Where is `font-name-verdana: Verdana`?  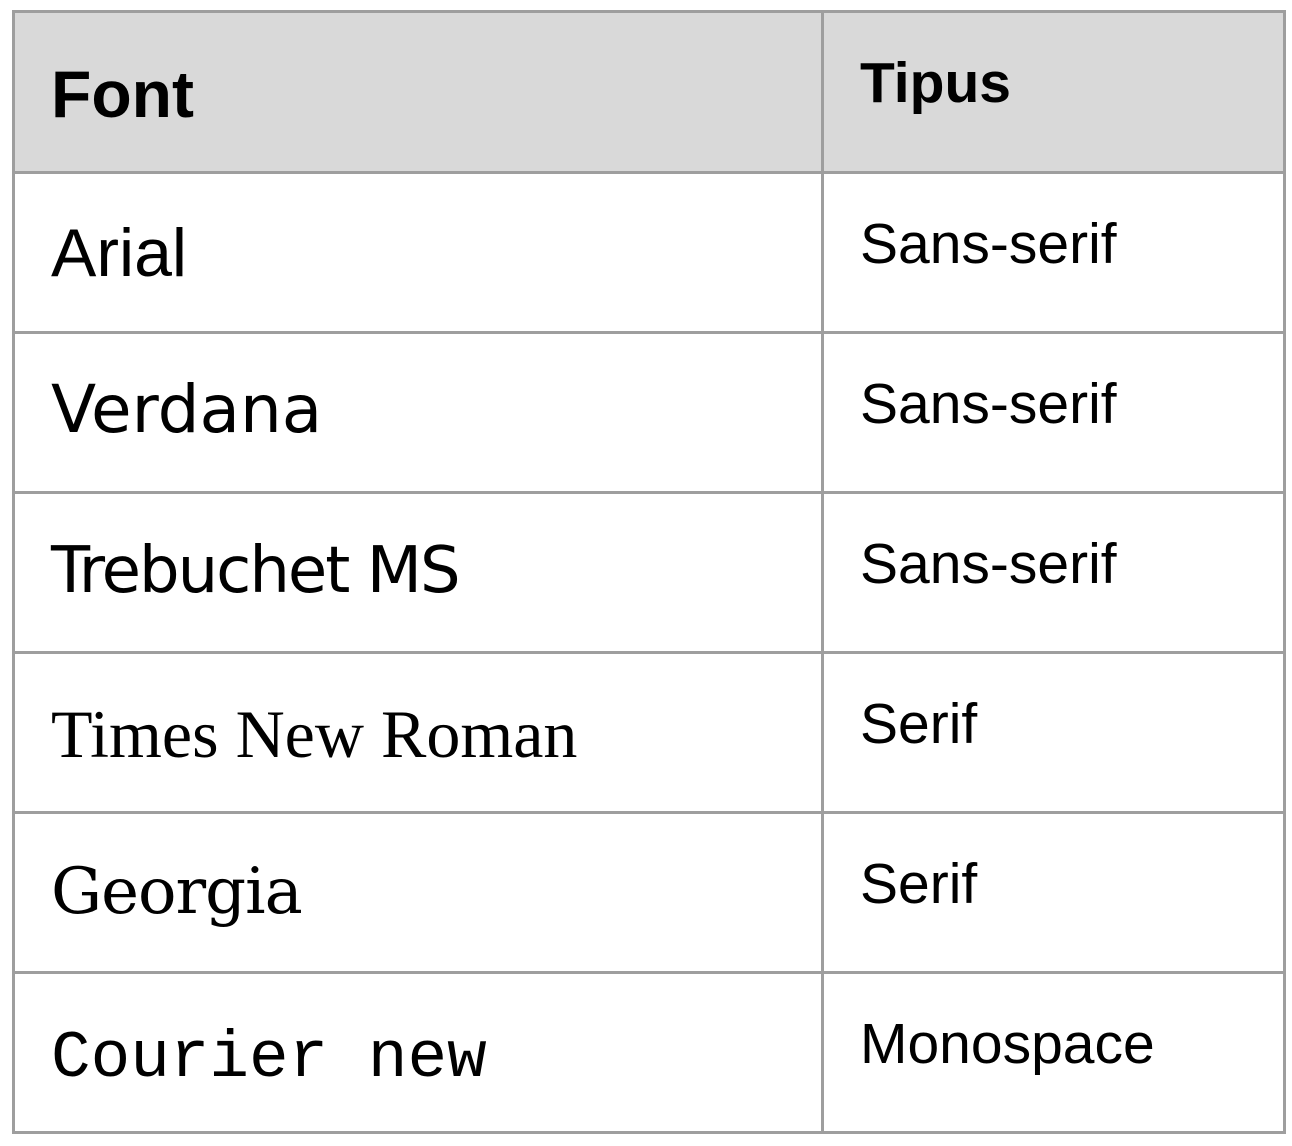 font-name-verdana: Verdana is located at coordinates (187, 409).